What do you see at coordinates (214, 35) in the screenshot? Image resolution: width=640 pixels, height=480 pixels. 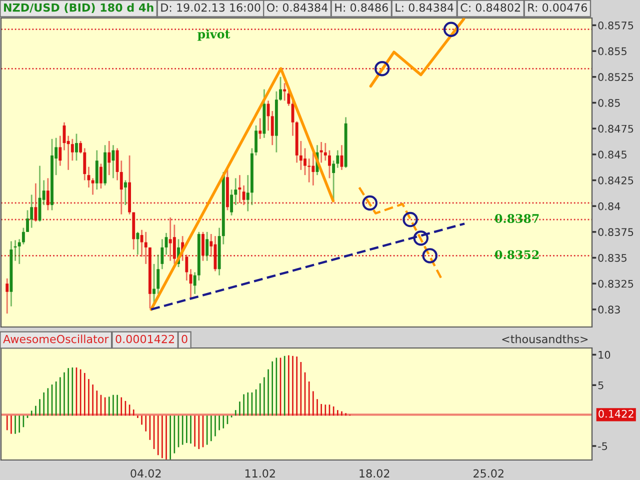 I see `ref-line-label: pivot` at bounding box center [214, 35].